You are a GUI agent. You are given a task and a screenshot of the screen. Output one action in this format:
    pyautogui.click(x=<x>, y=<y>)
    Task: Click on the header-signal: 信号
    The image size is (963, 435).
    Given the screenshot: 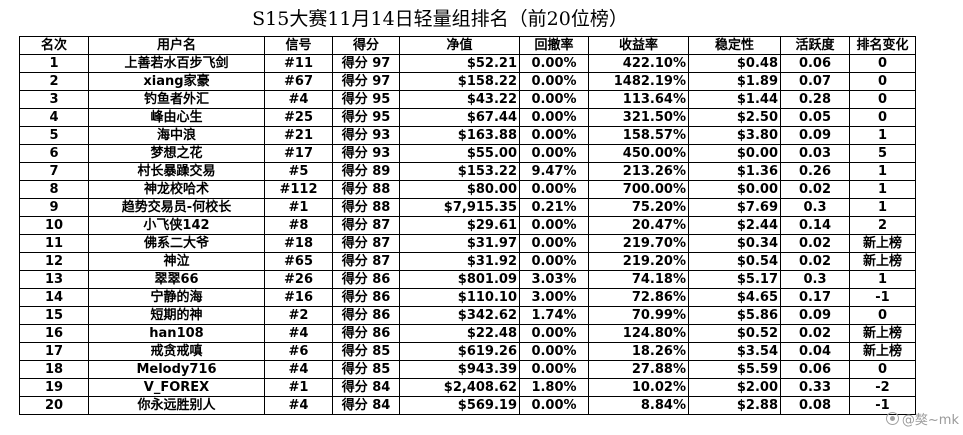 What is the action you would take?
    pyautogui.click(x=298, y=45)
    